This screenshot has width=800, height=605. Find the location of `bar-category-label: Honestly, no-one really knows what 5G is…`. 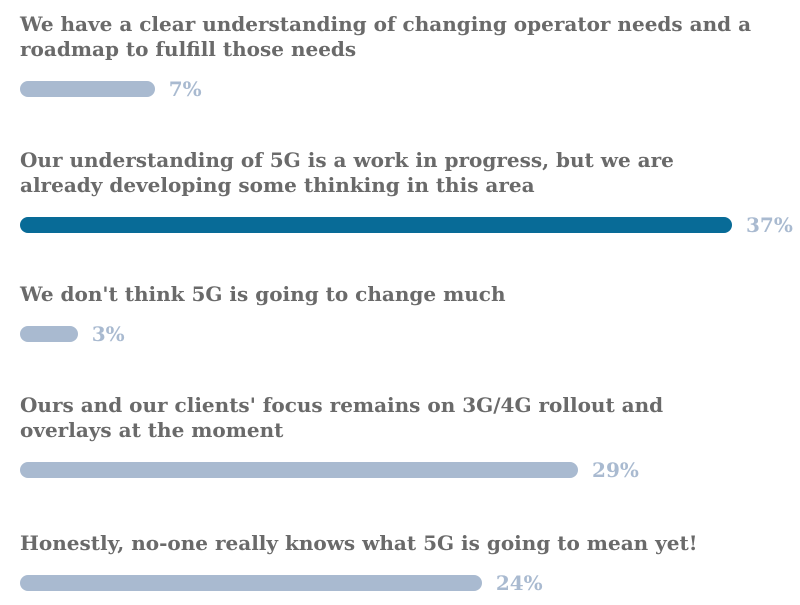

bar-category-label: Honestly, no-one really knows what 5G is… is located at coordinates (359, 543).